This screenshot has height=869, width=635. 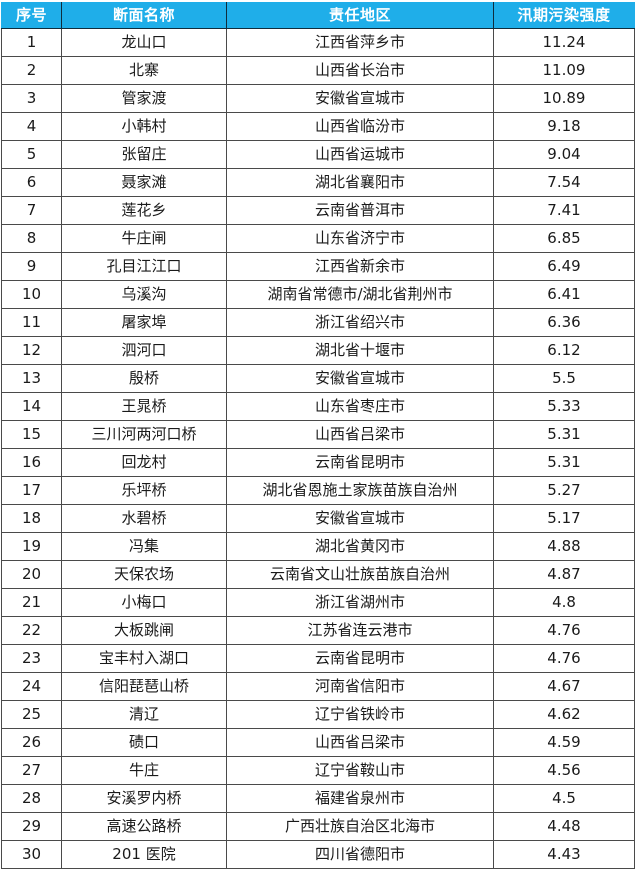 What do you see at coordinates (144, 126) in the screenshot?
I see `cell-name: 小韩村` at bounding box center [144, 126].